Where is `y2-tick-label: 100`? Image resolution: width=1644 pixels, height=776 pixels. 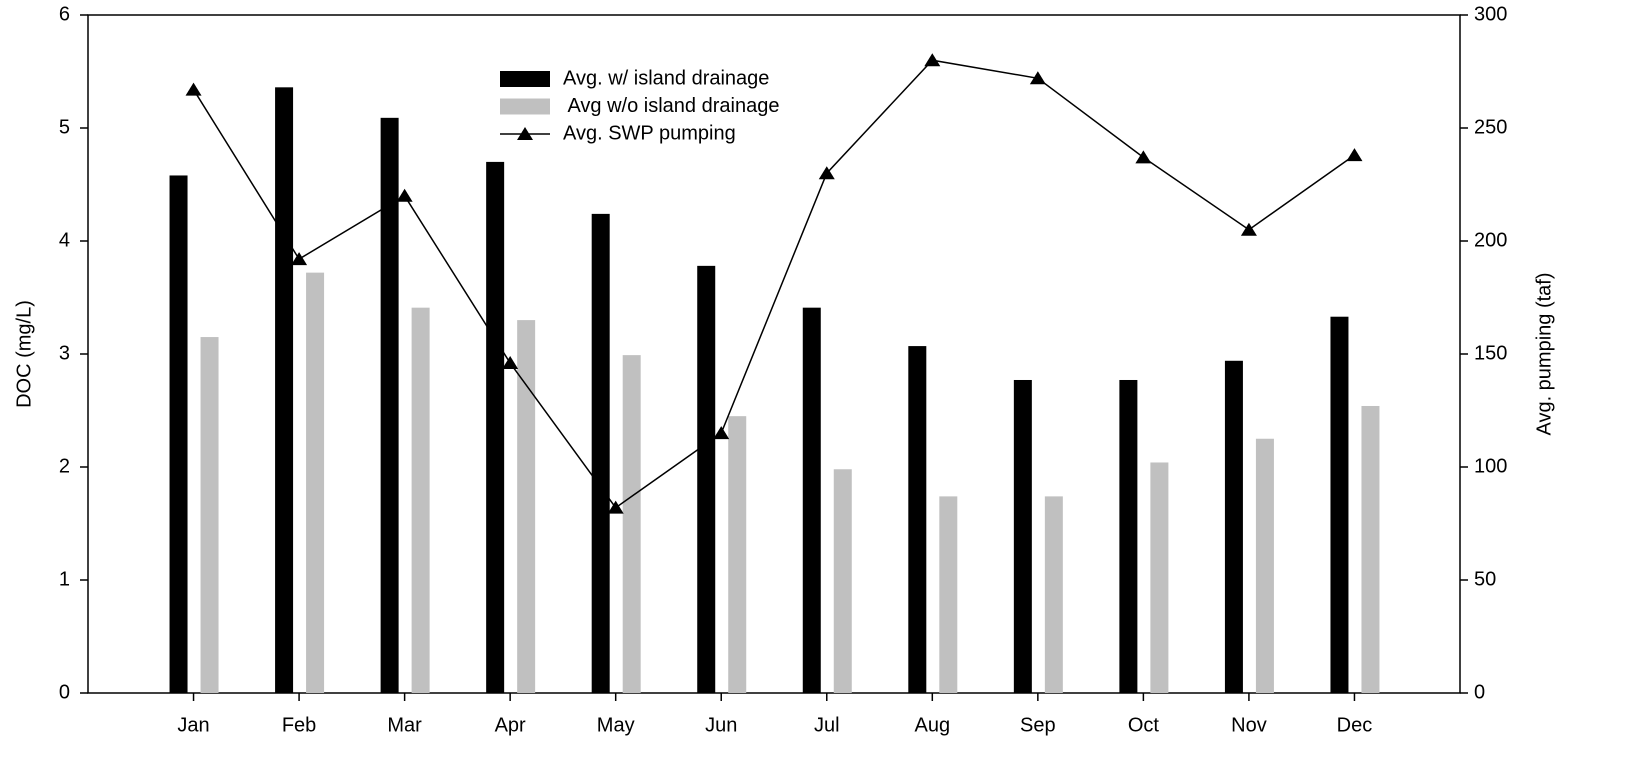
y2-tick-label: 100 is located at coordinates (1490, 466).